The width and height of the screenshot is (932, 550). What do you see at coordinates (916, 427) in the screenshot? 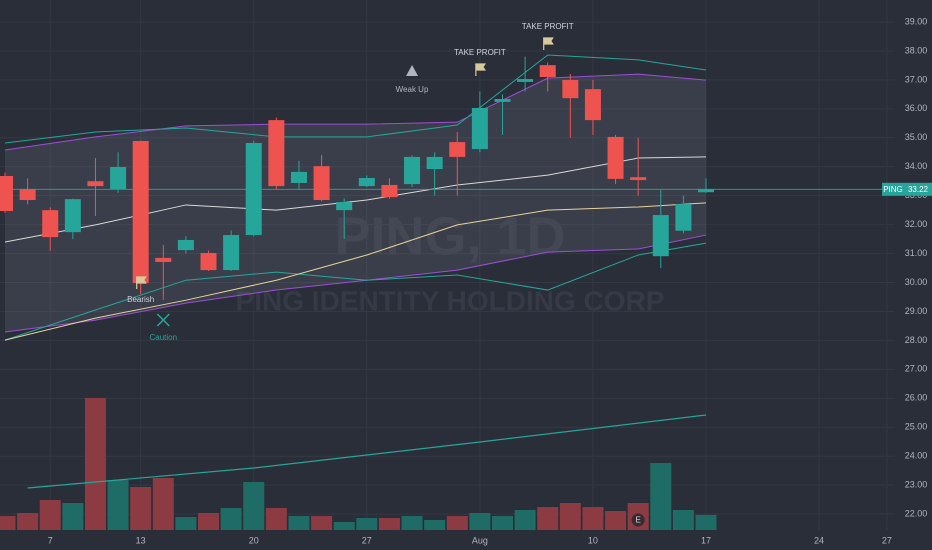
I see `y-tick-label: 25.00` at bounding box center [916, 427].